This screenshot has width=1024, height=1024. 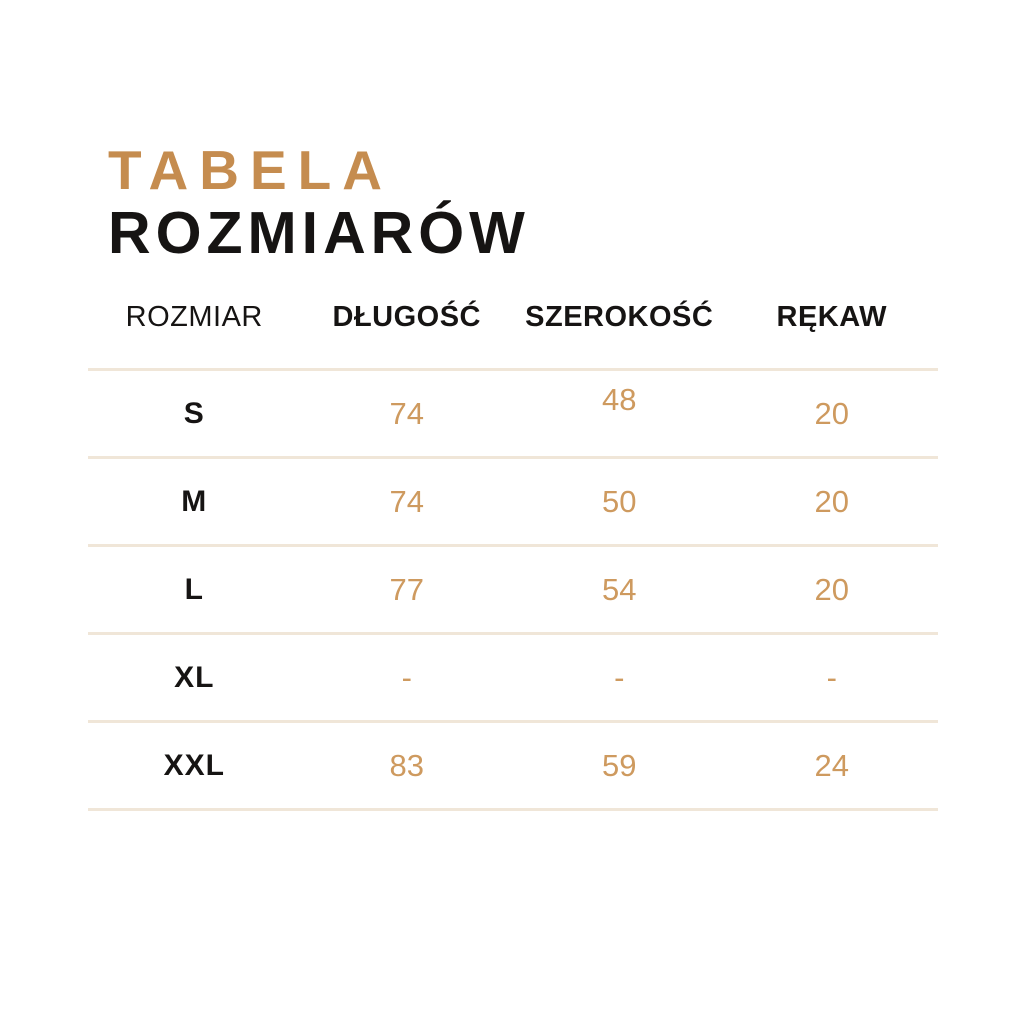 I want to click on page-title: TABELA ROZMIARÓW, so click(x=319, y=203).